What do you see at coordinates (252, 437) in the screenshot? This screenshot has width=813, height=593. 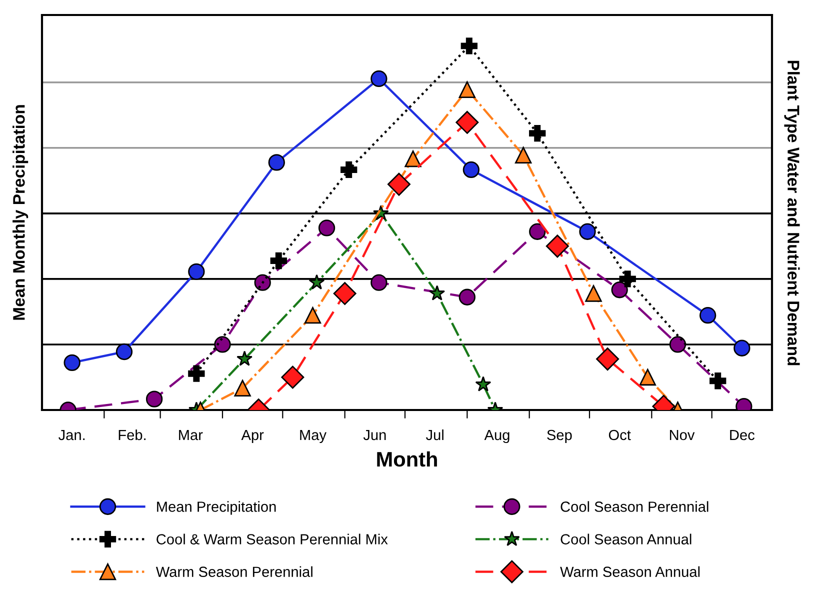 I see `x-tick-label: Apr` at bounding box center [252, 437].